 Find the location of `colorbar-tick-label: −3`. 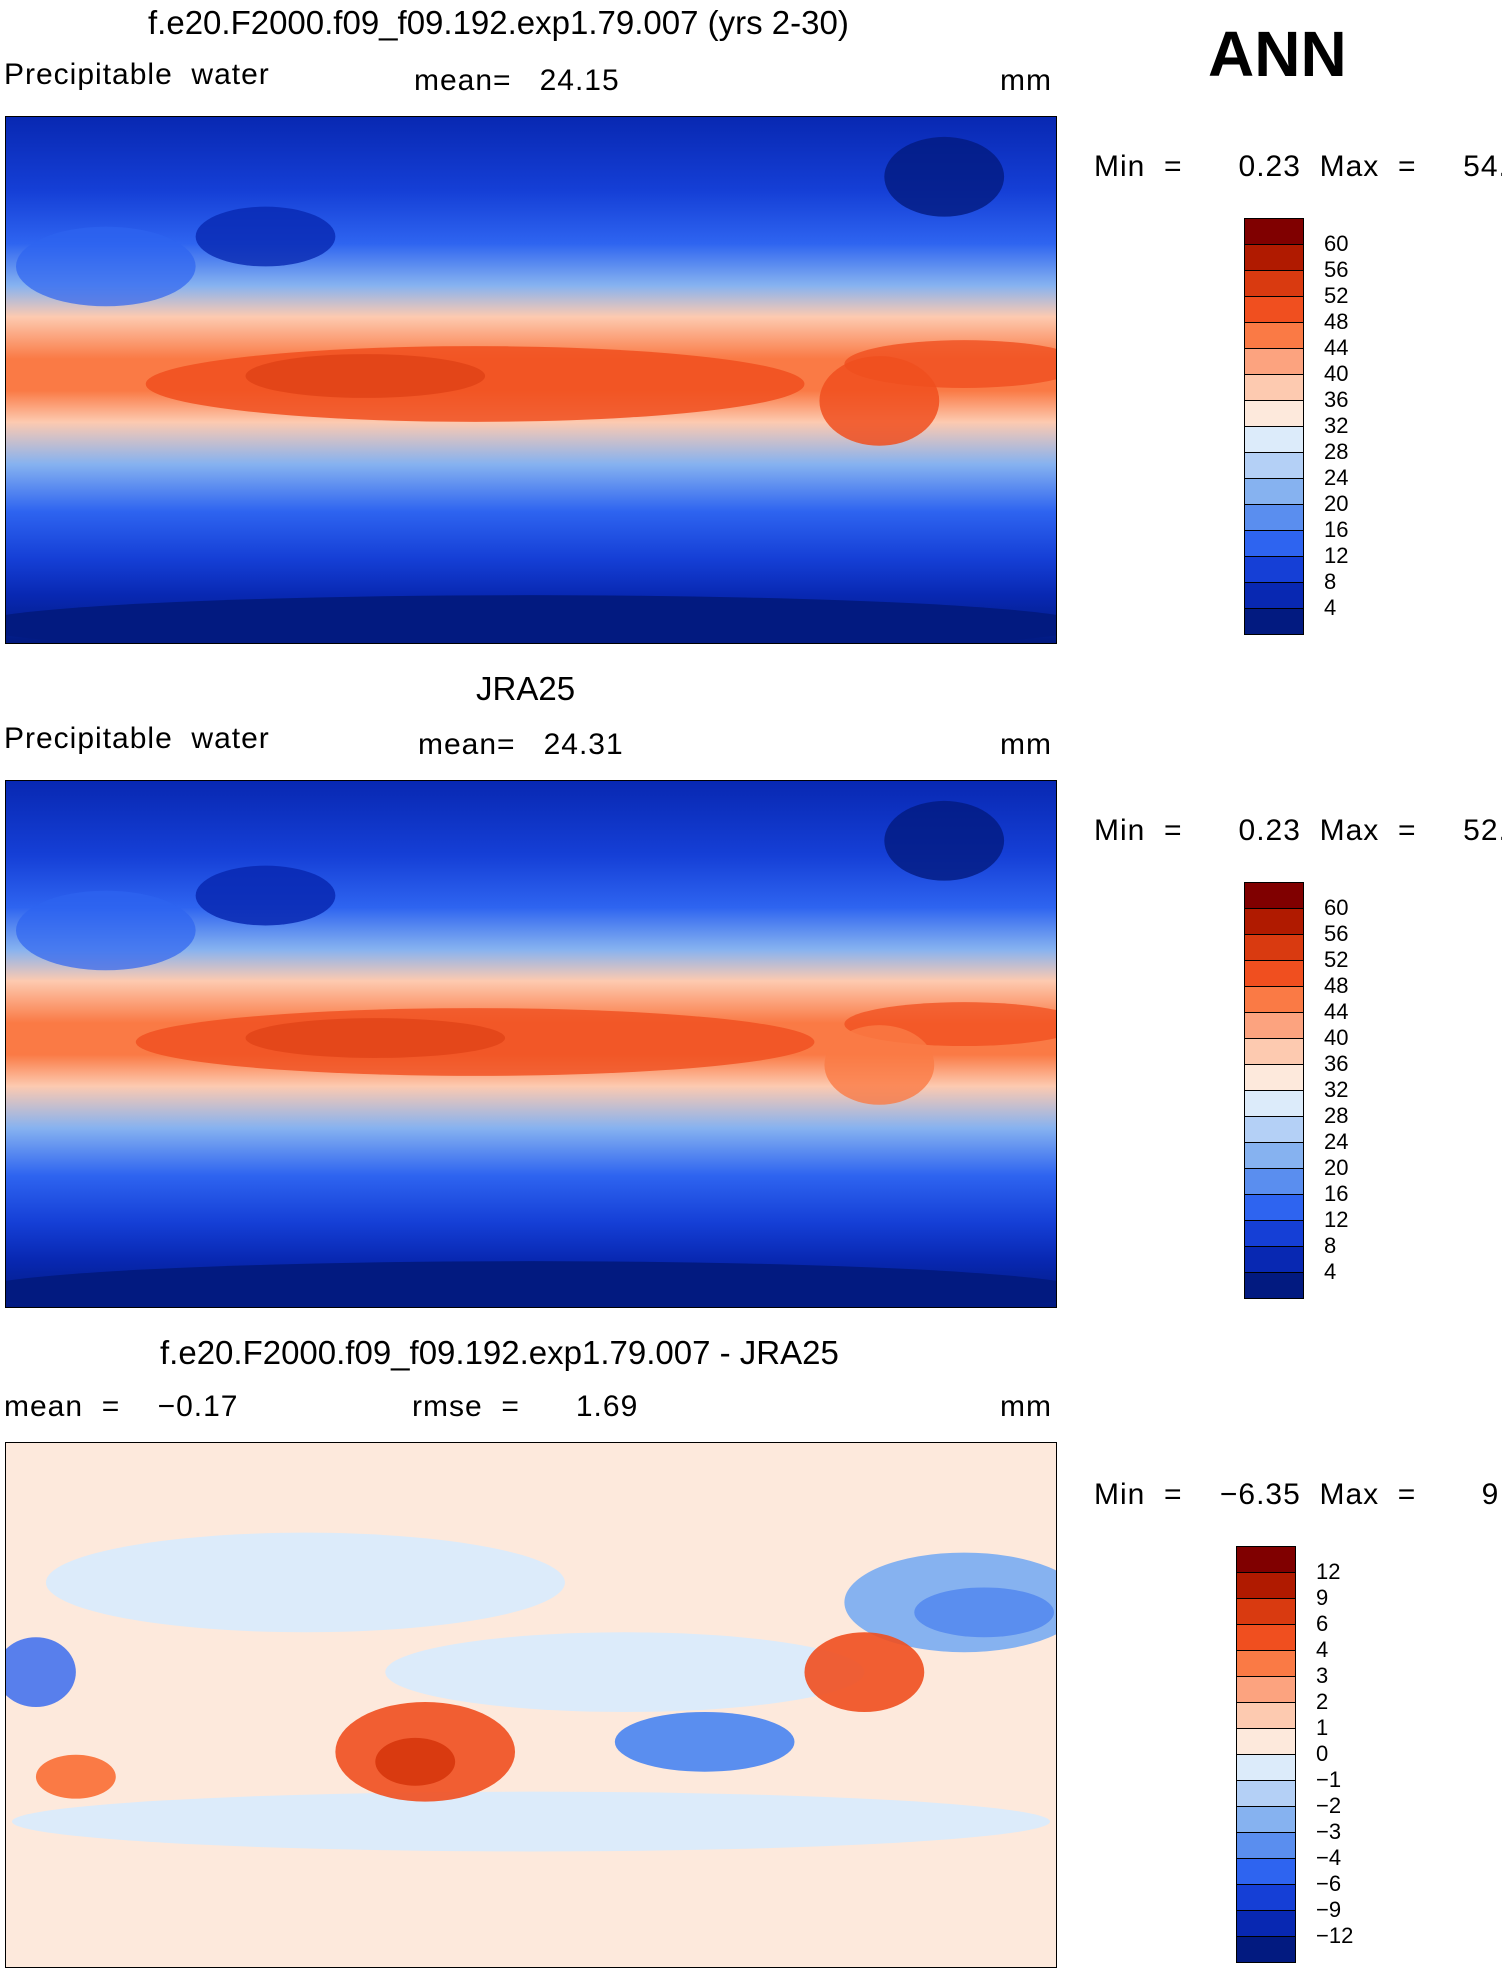

colorbar-tick-label: −3 is located at coordinates (1329, 1831).